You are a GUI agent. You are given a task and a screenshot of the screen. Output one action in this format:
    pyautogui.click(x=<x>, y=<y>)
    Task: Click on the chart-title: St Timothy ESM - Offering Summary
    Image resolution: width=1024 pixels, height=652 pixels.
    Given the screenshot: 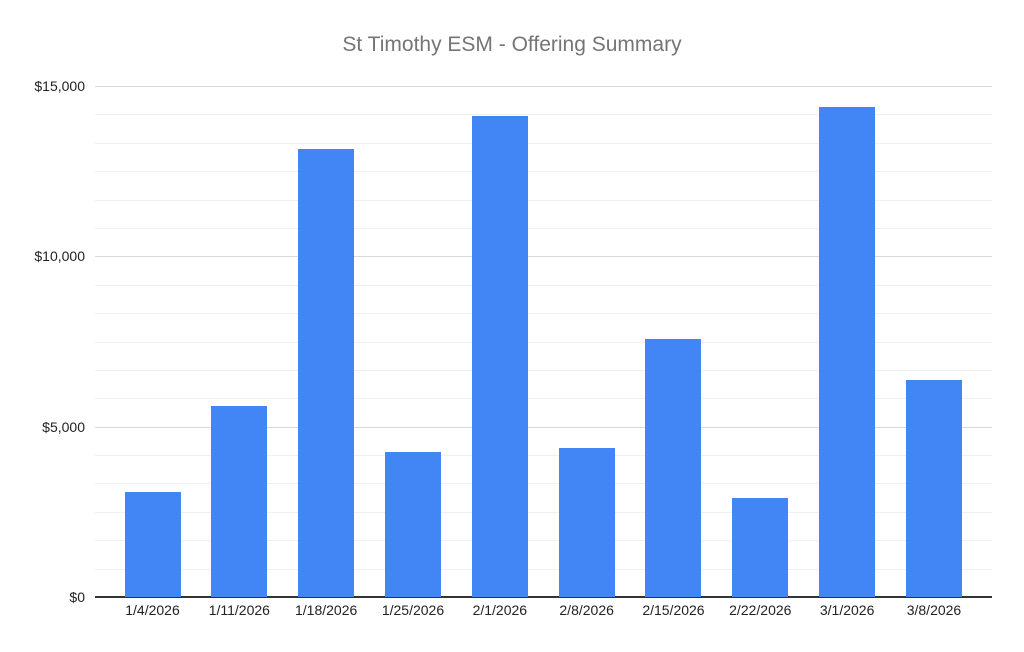 What is the action you would take?
    pyautogui.click(x=512, y=44)
    